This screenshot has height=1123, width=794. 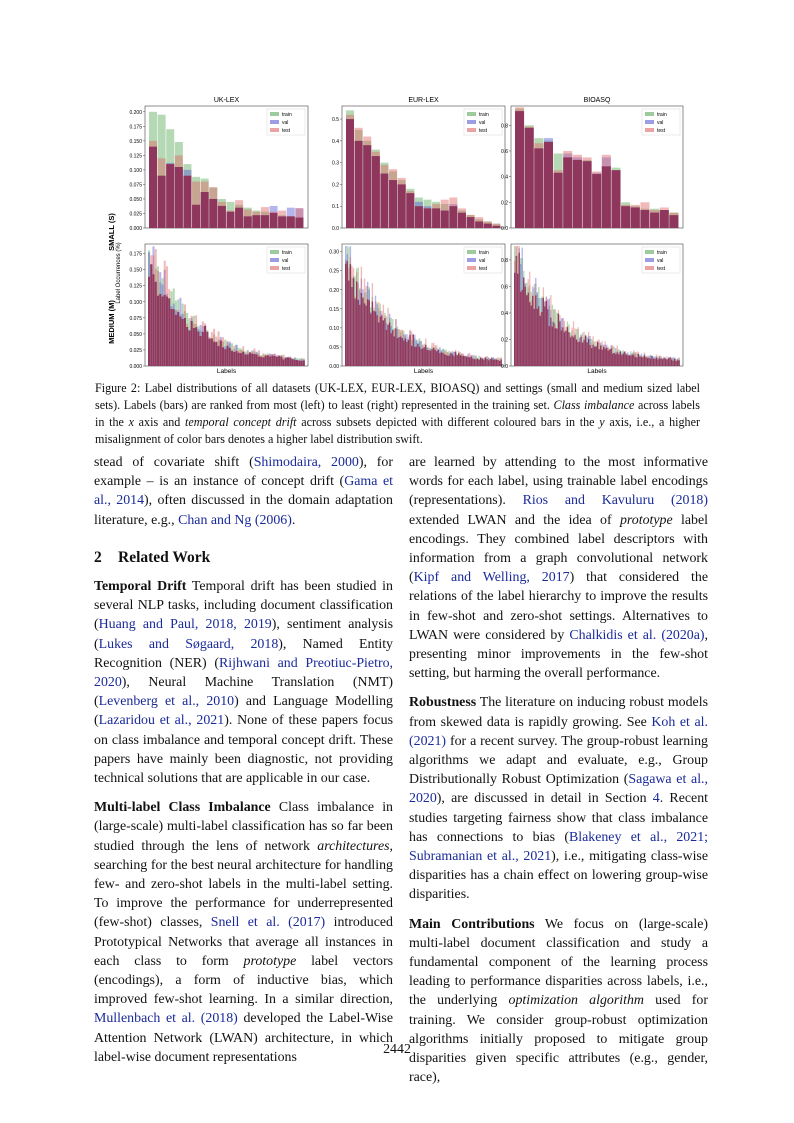 What do you see at coordinates (243, 634) in the screenshot?
I see `text: ), sentiment analysis (` at bounding box center [243, 634].